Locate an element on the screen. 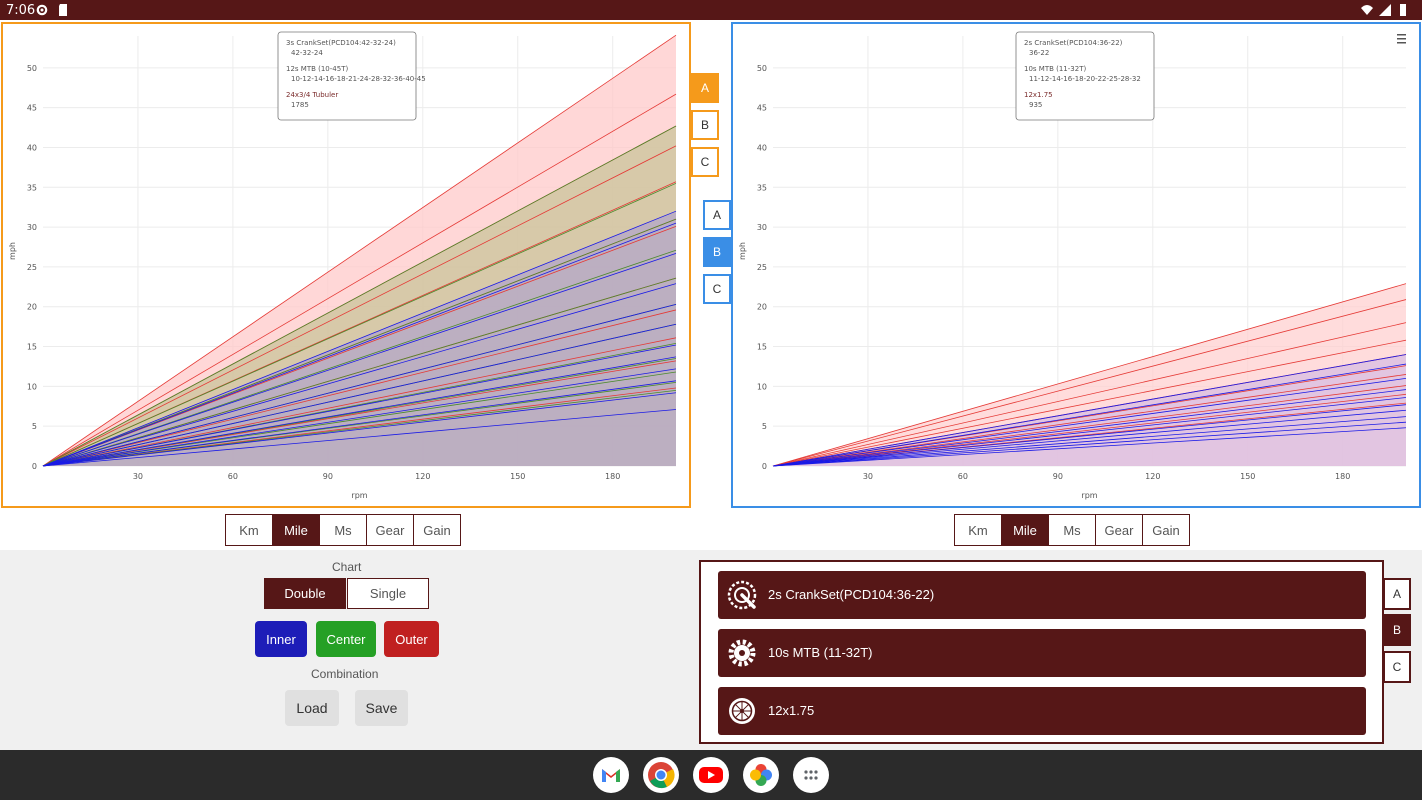 Image resolution: width=1422 pixels, height=800 pixels. x-tick-label: 60 is located at coordinates (963, 476).